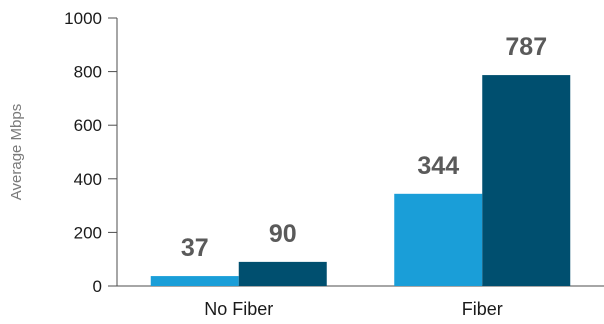  Describe the element at coordinates (526, 47) in the screenshot. I see `data-label: 787` at that location.